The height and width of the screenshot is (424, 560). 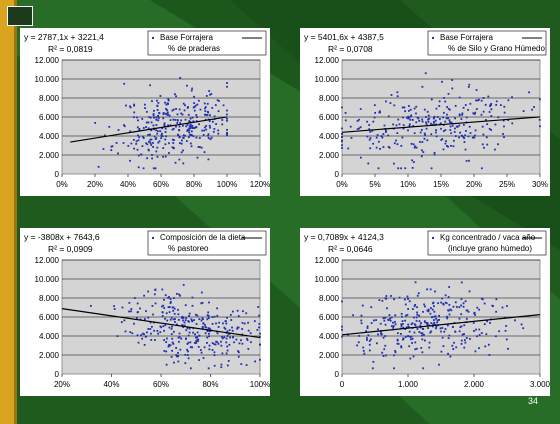 What do you see at coordinates (49, 336) in the screenshot?
I see `y-tick-label: 4.000` at bounding box center [49, 336].